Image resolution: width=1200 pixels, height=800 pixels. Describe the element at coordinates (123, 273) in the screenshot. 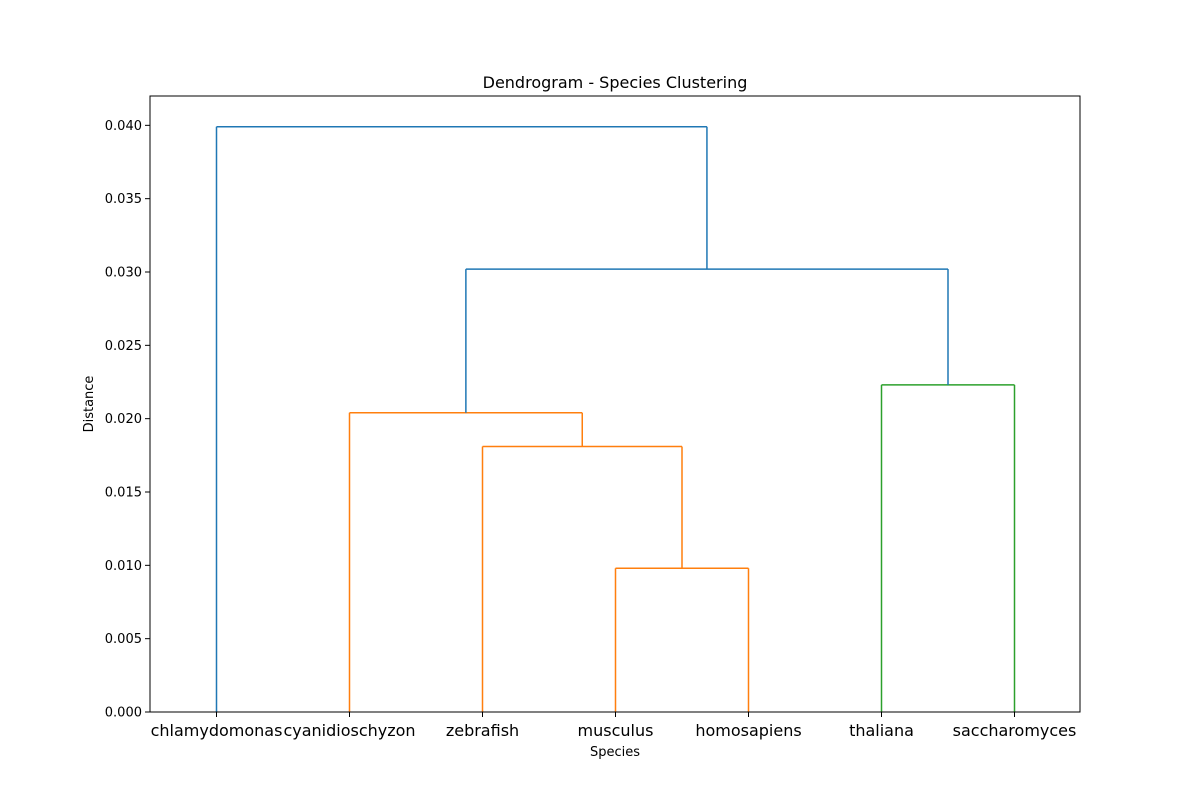

I see `y-tick-label: 0.030` at that location.